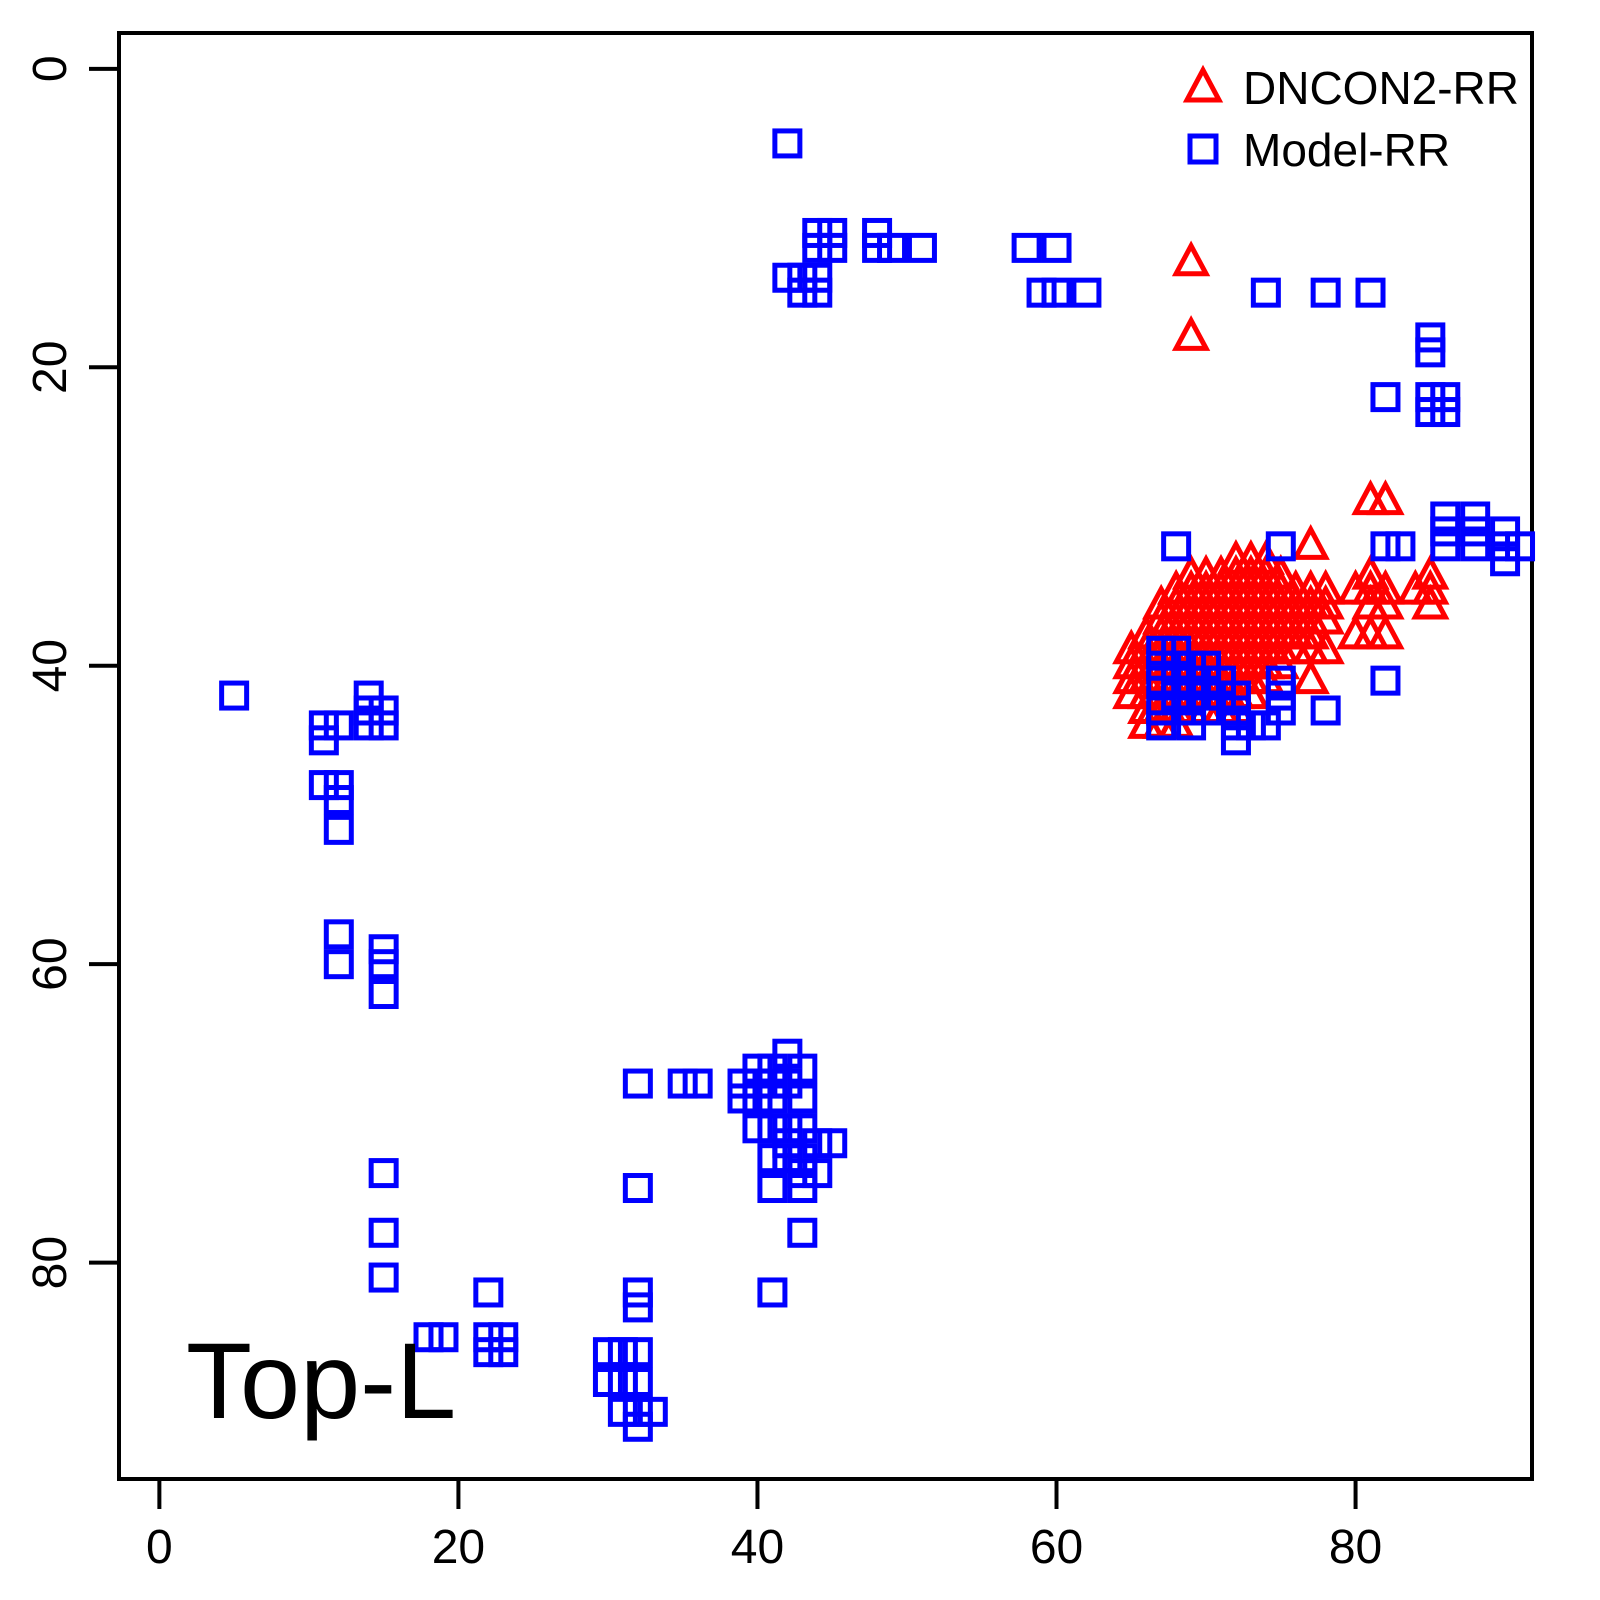 This screenshot has height=1600, width=1600. I want to click on legend-triangle-icon, so click(1203, 83).